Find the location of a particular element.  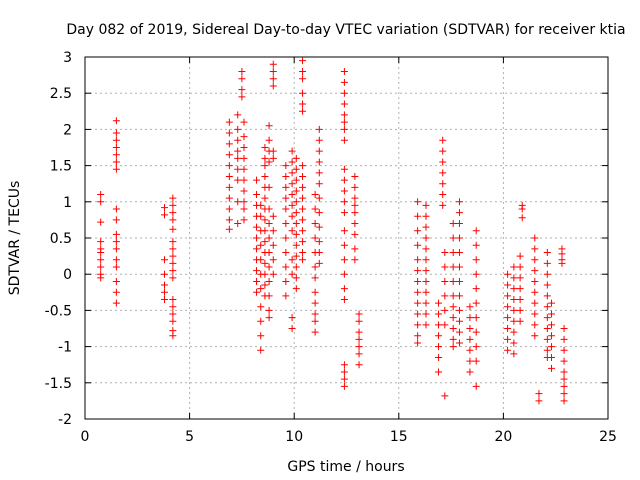

y-axis-label: SDTVAR / TECUs is located at coordinates (15, 238).